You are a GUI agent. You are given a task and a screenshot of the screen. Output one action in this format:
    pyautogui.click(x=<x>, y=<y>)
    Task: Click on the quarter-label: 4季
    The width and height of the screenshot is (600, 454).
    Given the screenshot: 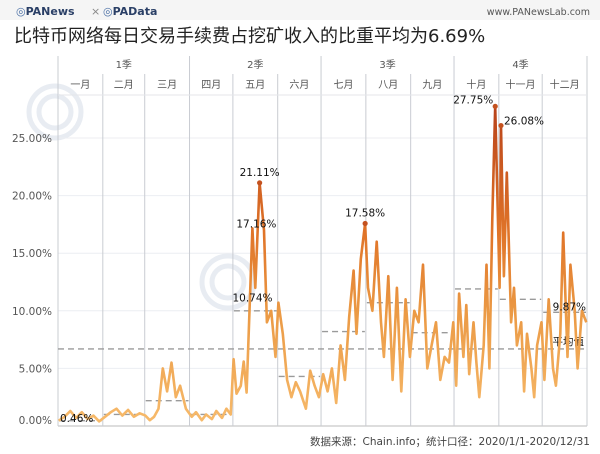 What is the action you would take?
    pyautogui.click(x=520, y=65)
    